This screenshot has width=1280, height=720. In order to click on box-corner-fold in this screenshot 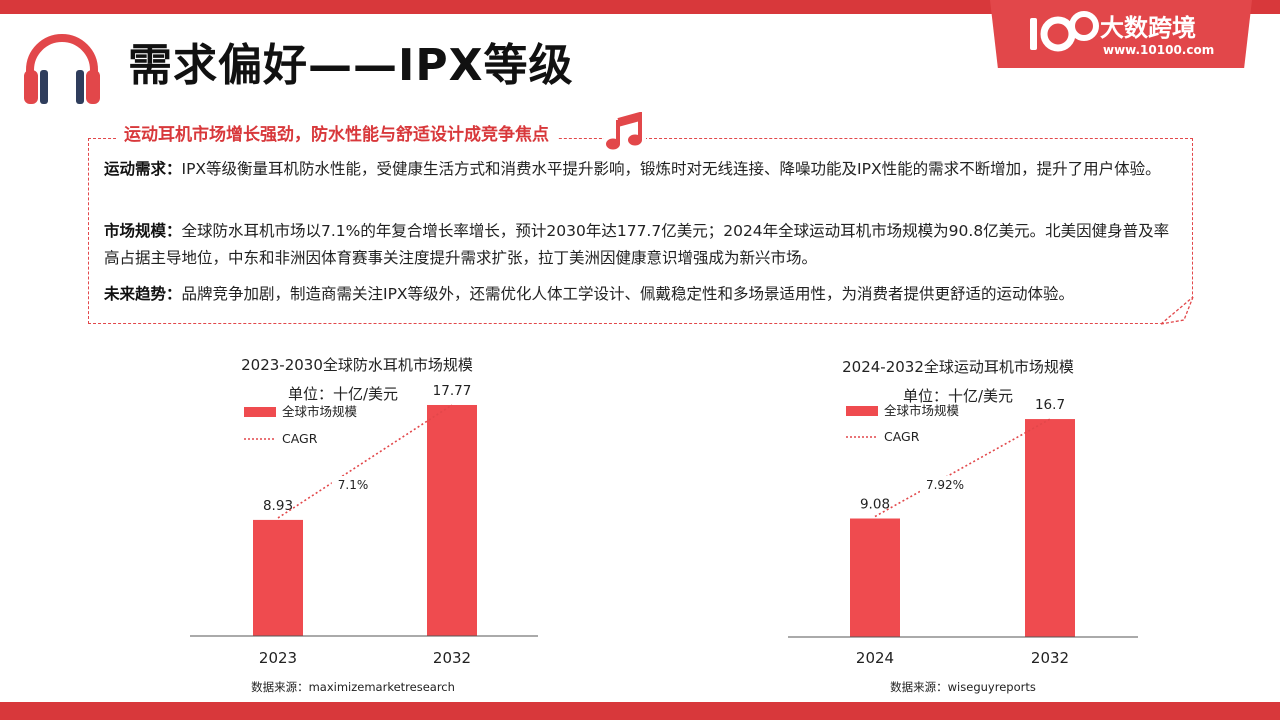, I will do `click(1177, 310)`.